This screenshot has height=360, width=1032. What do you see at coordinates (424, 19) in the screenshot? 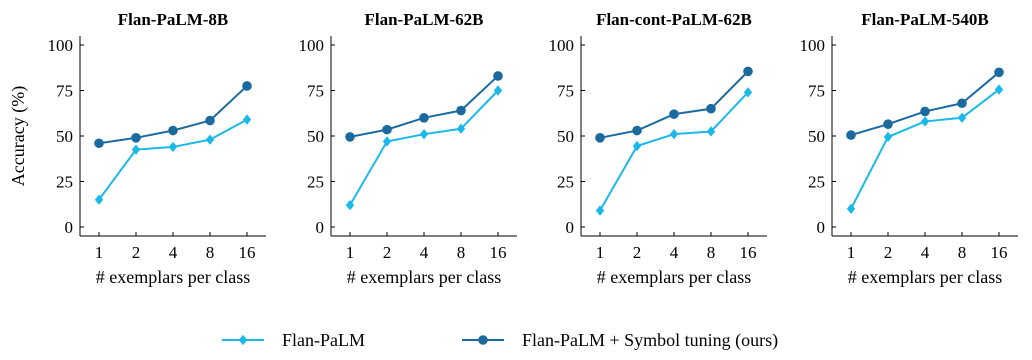
I see `panel-title: Flan-PaLM-62B` at bounding box center [424, 19].